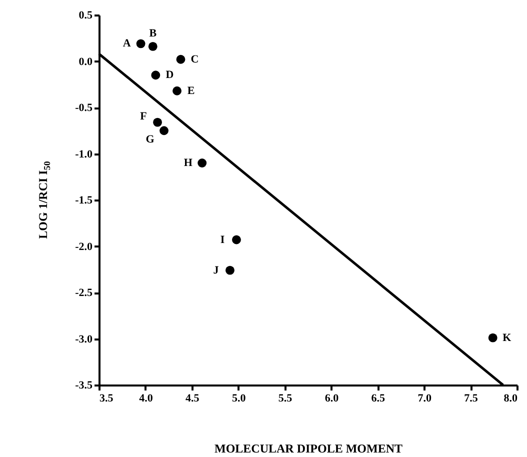 This screenshot has width=527, height=457. Describe the element at coordinates (84, 154) in the screenshot. I see `y-tick-label: -1.0` at that location.